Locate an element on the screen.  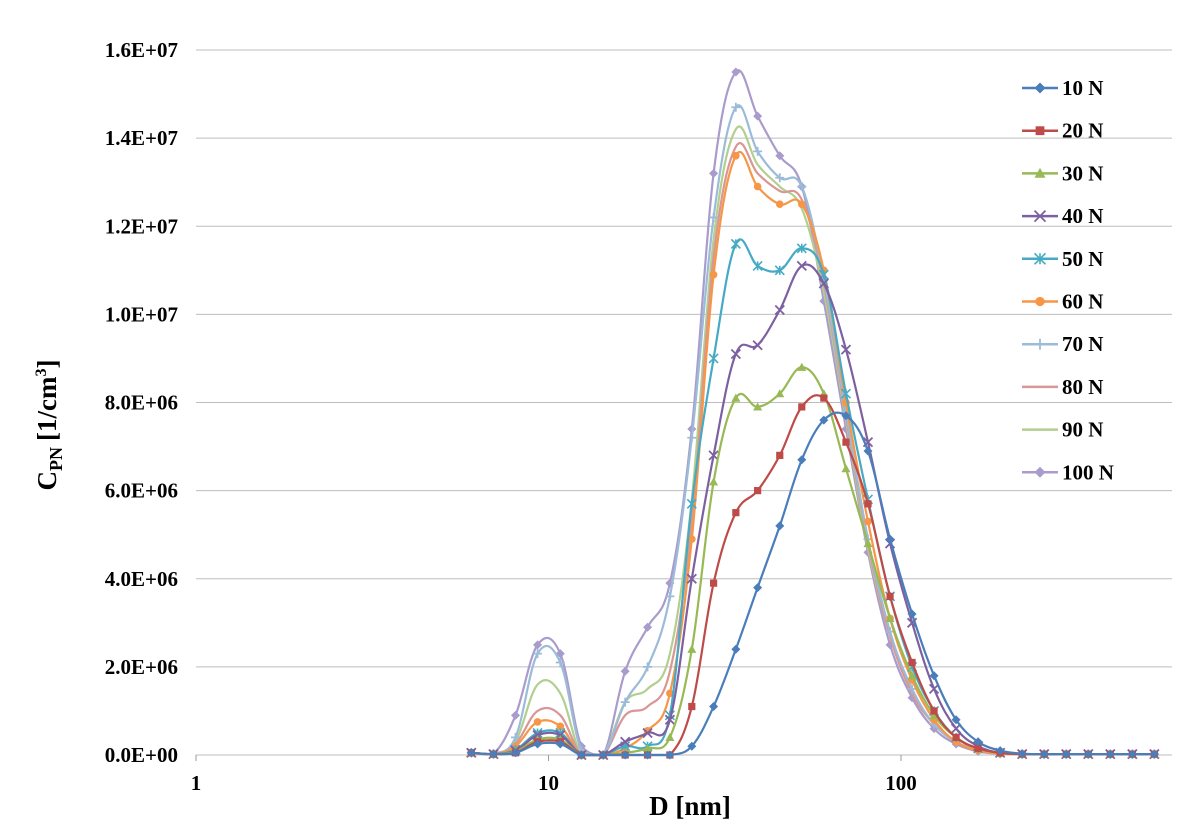
x-axis-title: D [nm] is located at coordinates (690, 806).